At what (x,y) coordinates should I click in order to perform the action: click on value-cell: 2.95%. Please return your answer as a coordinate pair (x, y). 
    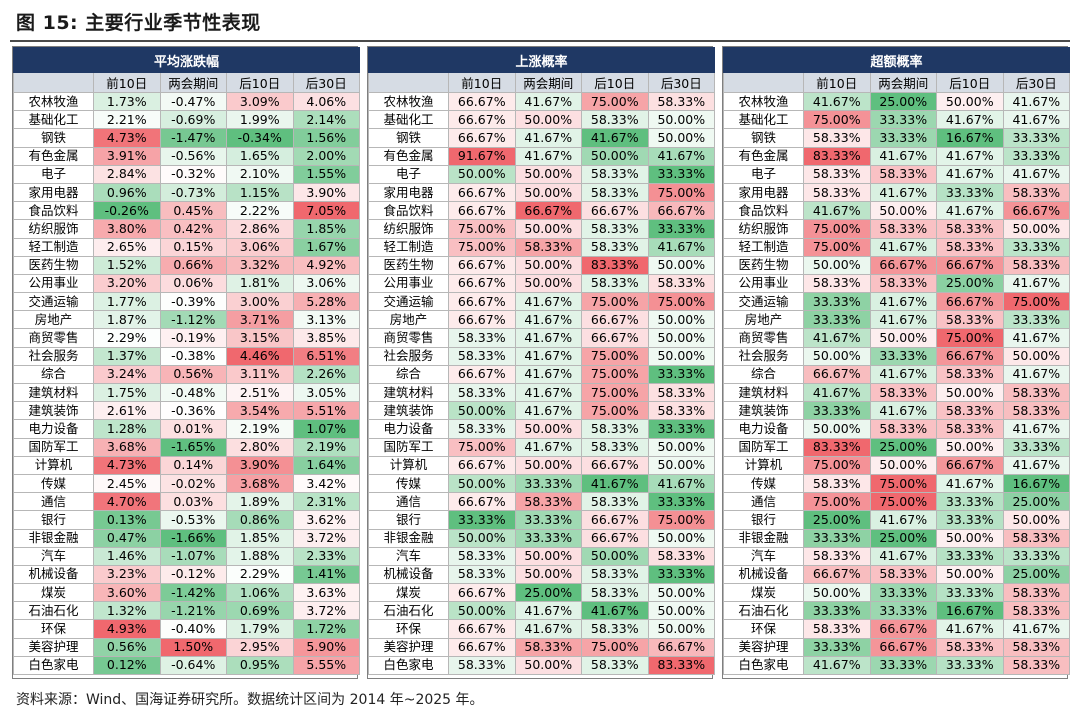
    Looking at the image, I should click on (260, 647).